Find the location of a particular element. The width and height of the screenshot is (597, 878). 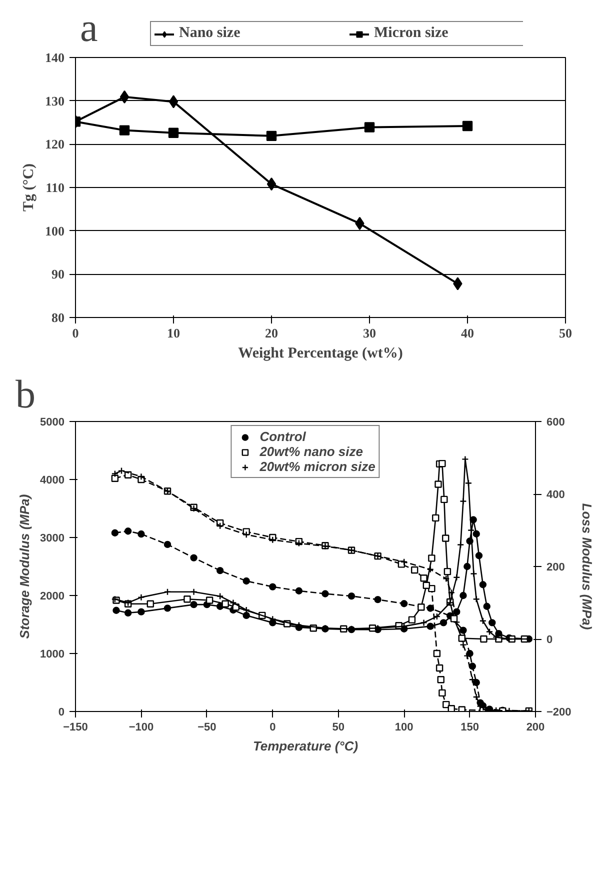

y-tick-label: 110 is located at coordinates (55, 187).